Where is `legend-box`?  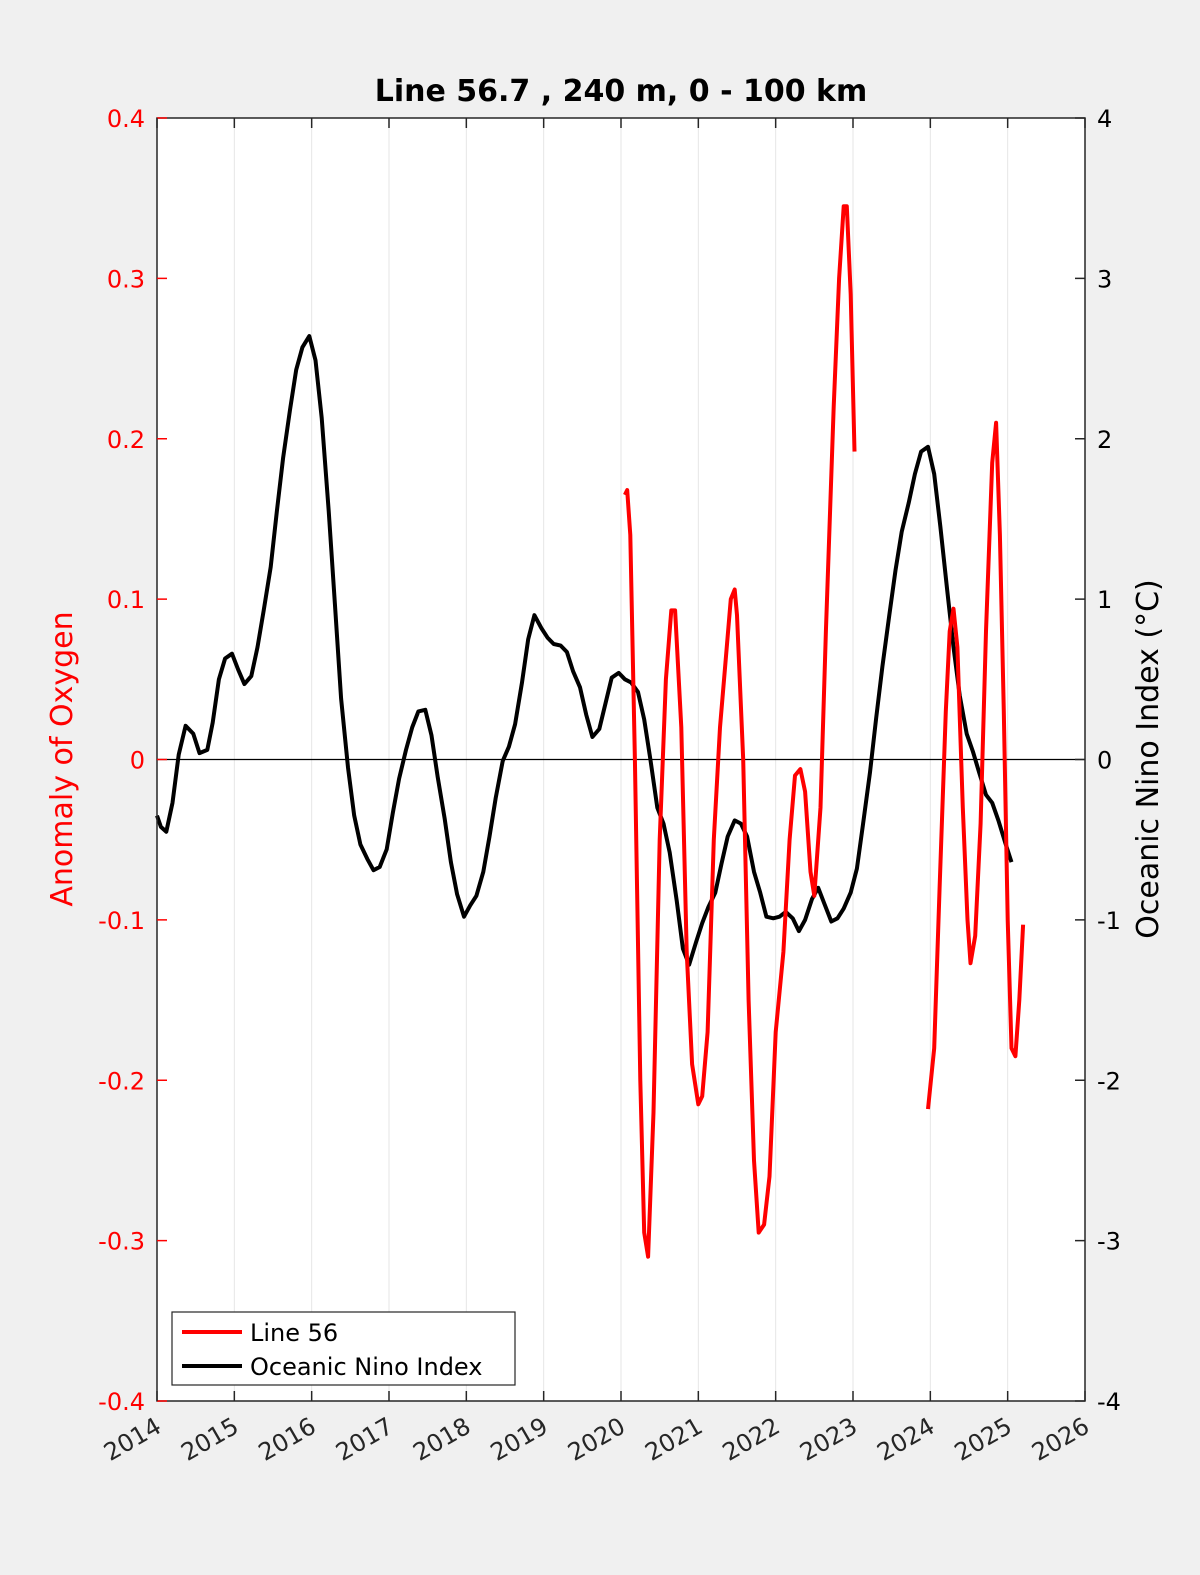
legend-box is located at coordinates (343, 1348).